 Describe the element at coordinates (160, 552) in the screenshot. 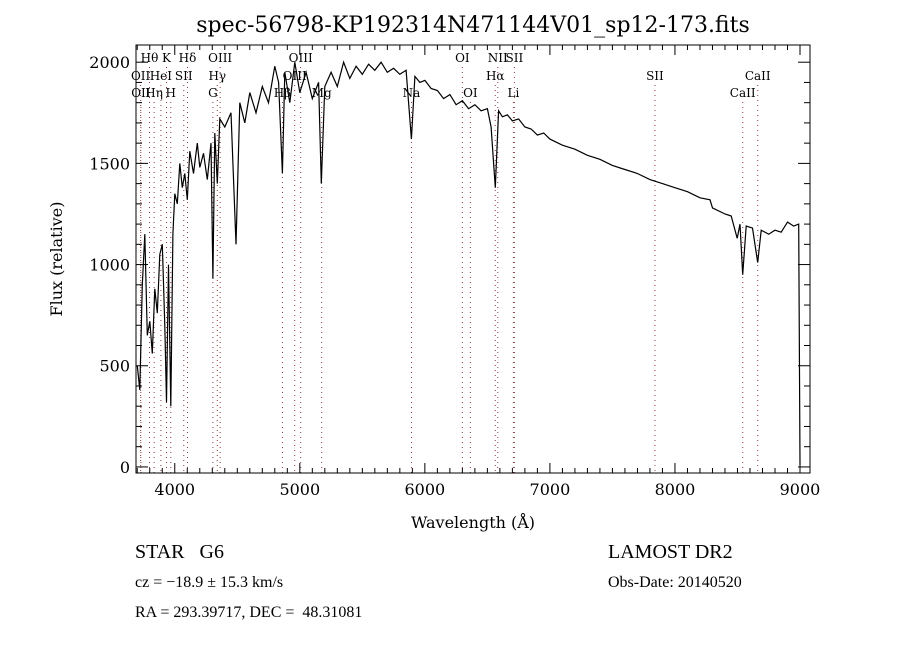

I see `class-label: STAR` at that location.